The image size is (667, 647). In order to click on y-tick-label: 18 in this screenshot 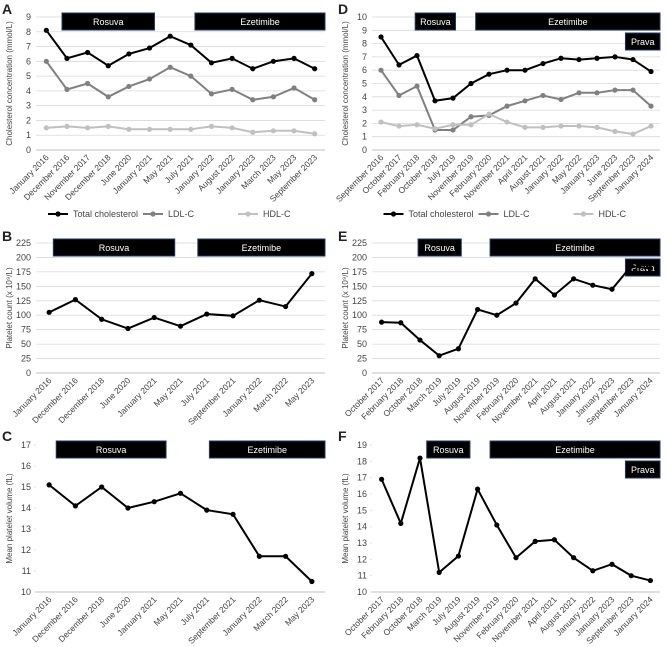, I will do `click(362, 461)`.